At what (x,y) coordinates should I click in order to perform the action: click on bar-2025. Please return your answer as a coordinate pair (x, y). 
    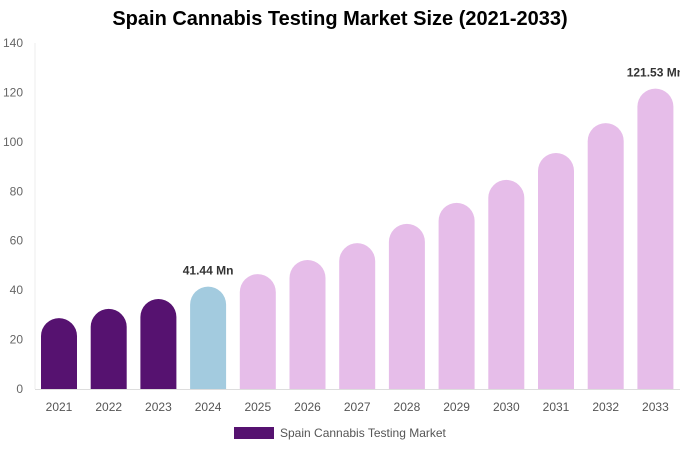
    Looking at the image, I should click on (257, 331).